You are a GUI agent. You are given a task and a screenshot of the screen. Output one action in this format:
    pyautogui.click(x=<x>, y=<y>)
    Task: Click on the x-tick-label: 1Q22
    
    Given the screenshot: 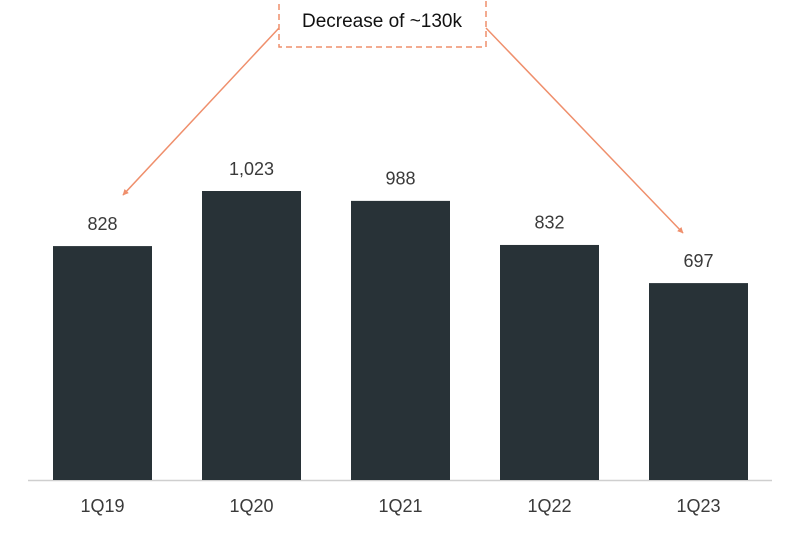 What is the action you would take?
    pyautogui.click(x=549, y=506)
    